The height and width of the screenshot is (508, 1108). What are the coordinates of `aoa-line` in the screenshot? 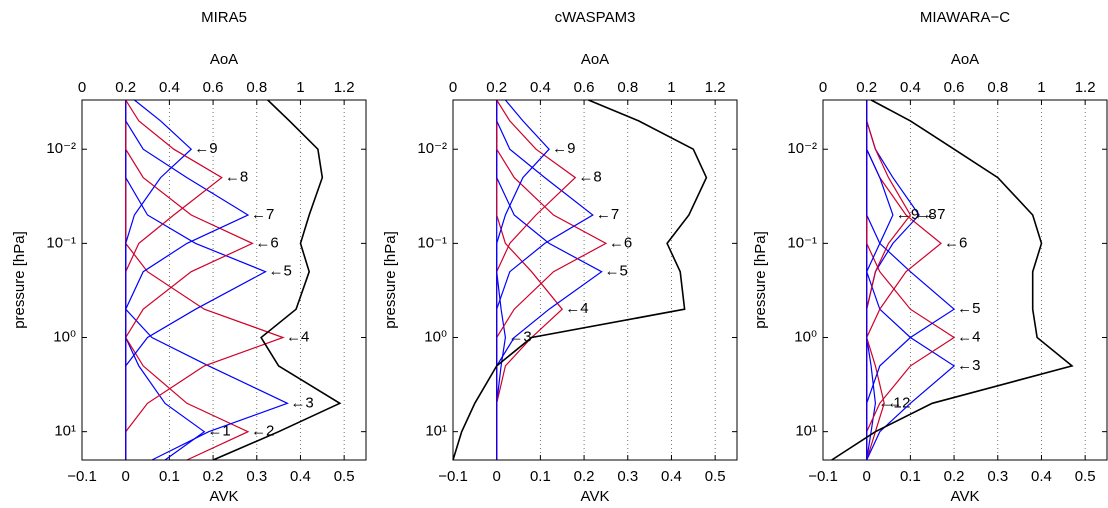 It's located at (277, 280).